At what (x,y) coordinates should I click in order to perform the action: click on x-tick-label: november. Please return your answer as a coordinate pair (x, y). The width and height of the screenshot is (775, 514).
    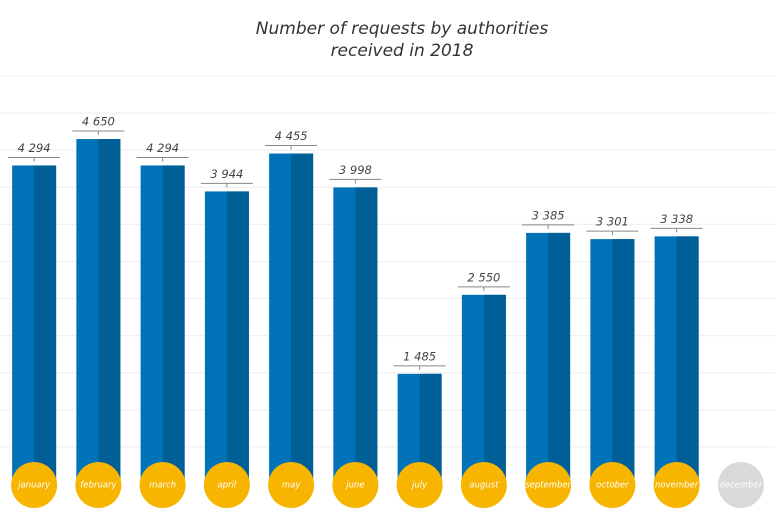
    Looking at the image, I should click on (677, 486).